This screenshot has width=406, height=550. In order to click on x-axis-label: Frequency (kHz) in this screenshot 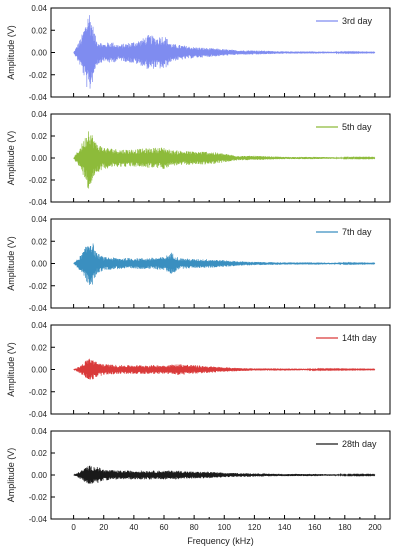, I will do `click(220, 541)`.